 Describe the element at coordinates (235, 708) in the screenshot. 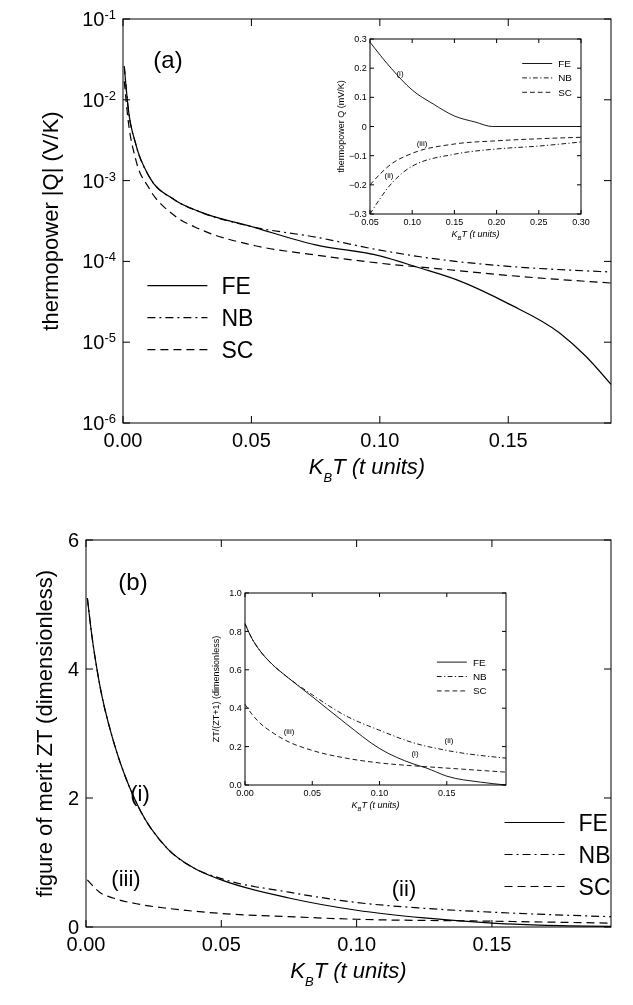

I see `y-tick-label: 0.4` at that location.